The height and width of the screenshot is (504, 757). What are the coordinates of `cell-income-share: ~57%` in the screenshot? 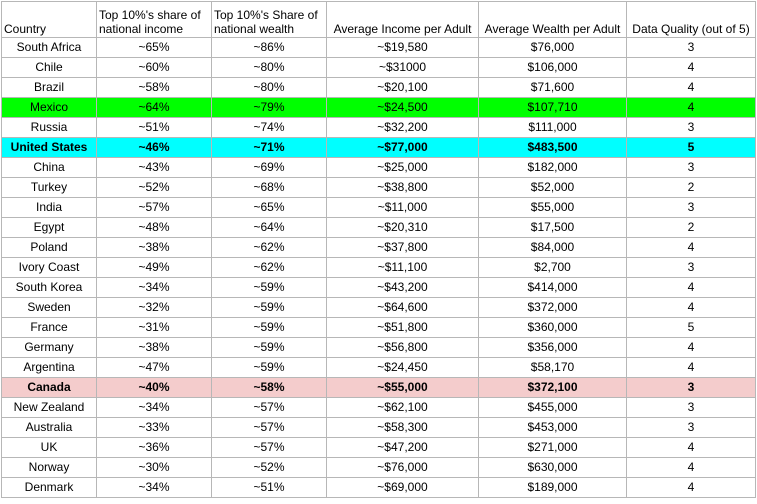 It's located at (154, 207).